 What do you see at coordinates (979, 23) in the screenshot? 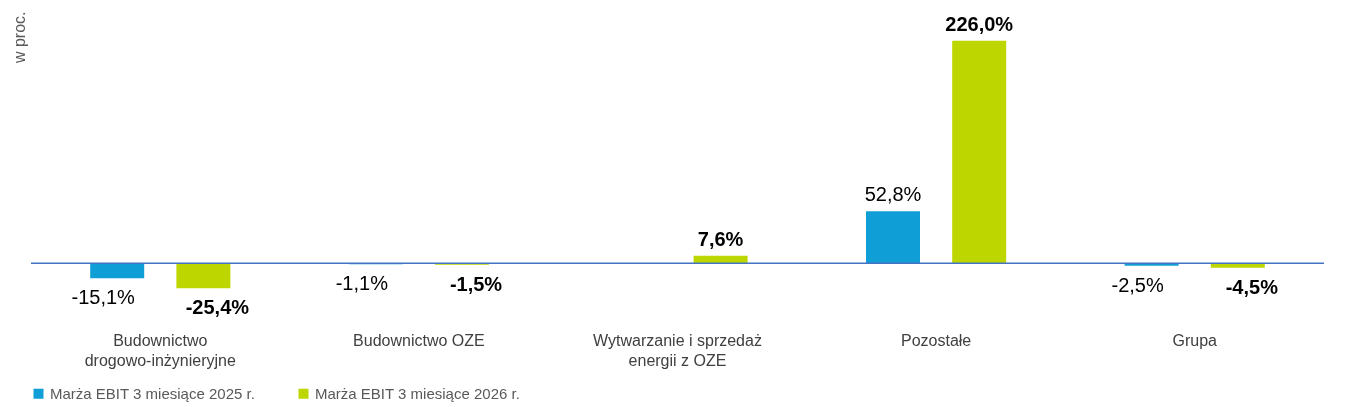
I see `data-label: 226,0%` at bounding box center [979, 23].